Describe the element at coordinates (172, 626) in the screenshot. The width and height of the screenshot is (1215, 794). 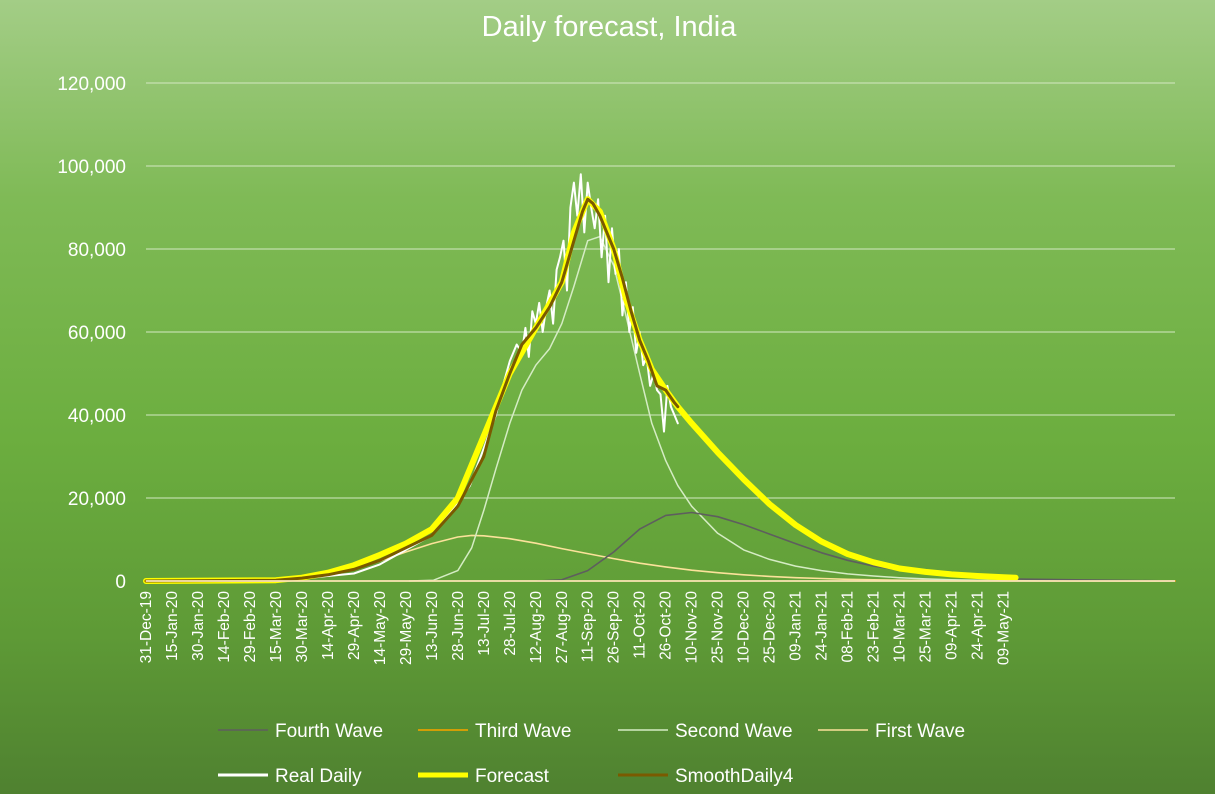
I see `x-tick-label: 15-Jan-20` at that location.